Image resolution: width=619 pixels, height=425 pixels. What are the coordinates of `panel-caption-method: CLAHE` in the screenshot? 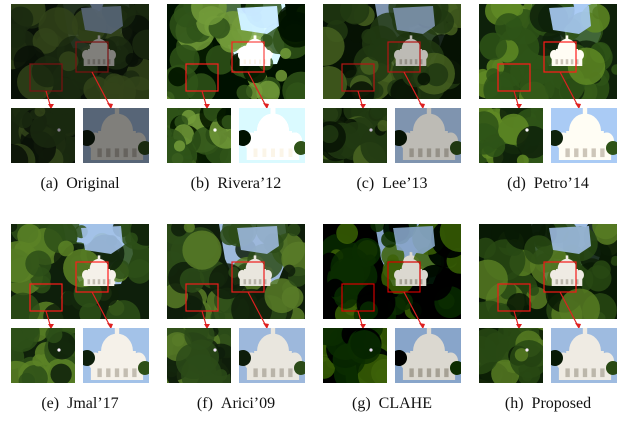 It's located at (405, 403).